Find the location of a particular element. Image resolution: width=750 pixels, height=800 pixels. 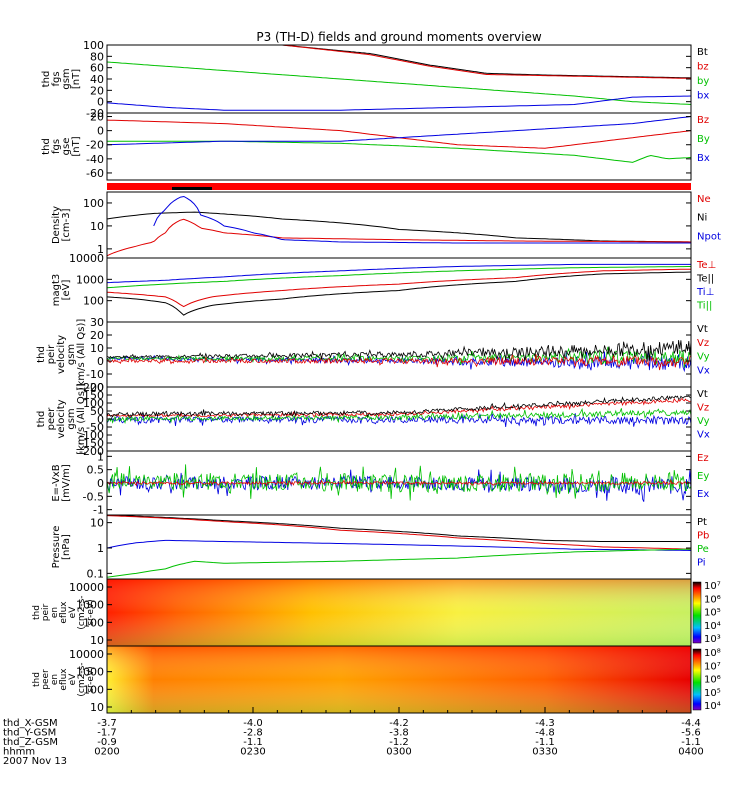

panel-frame-fgs_gsm is located at coordinates (399, 79).